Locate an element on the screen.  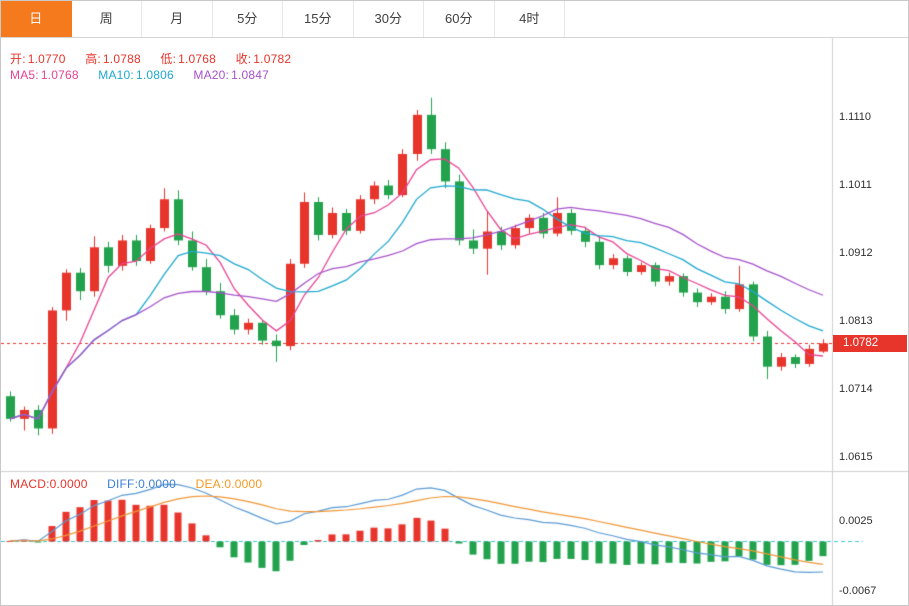
ma5-readout: MA5: 1.0768 is located at coordinates (44, 75).